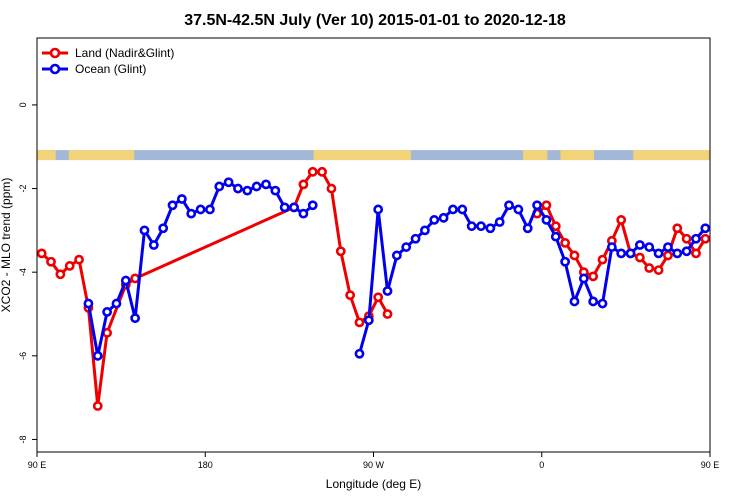 This screenshot has height=500, width=750. Describe the element at coordinates (37, 465) in the screenshot. I see `x-tick-label: 90 E` at that location.